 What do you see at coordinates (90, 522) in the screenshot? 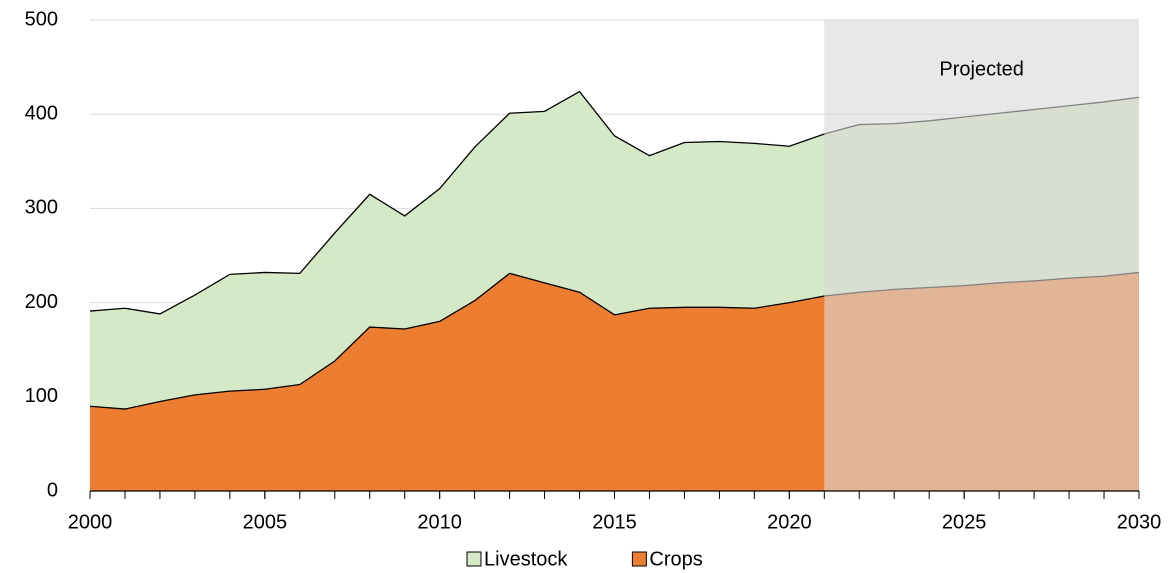
I see `x-tick-label: 2000` at bounding box center [90, 522].